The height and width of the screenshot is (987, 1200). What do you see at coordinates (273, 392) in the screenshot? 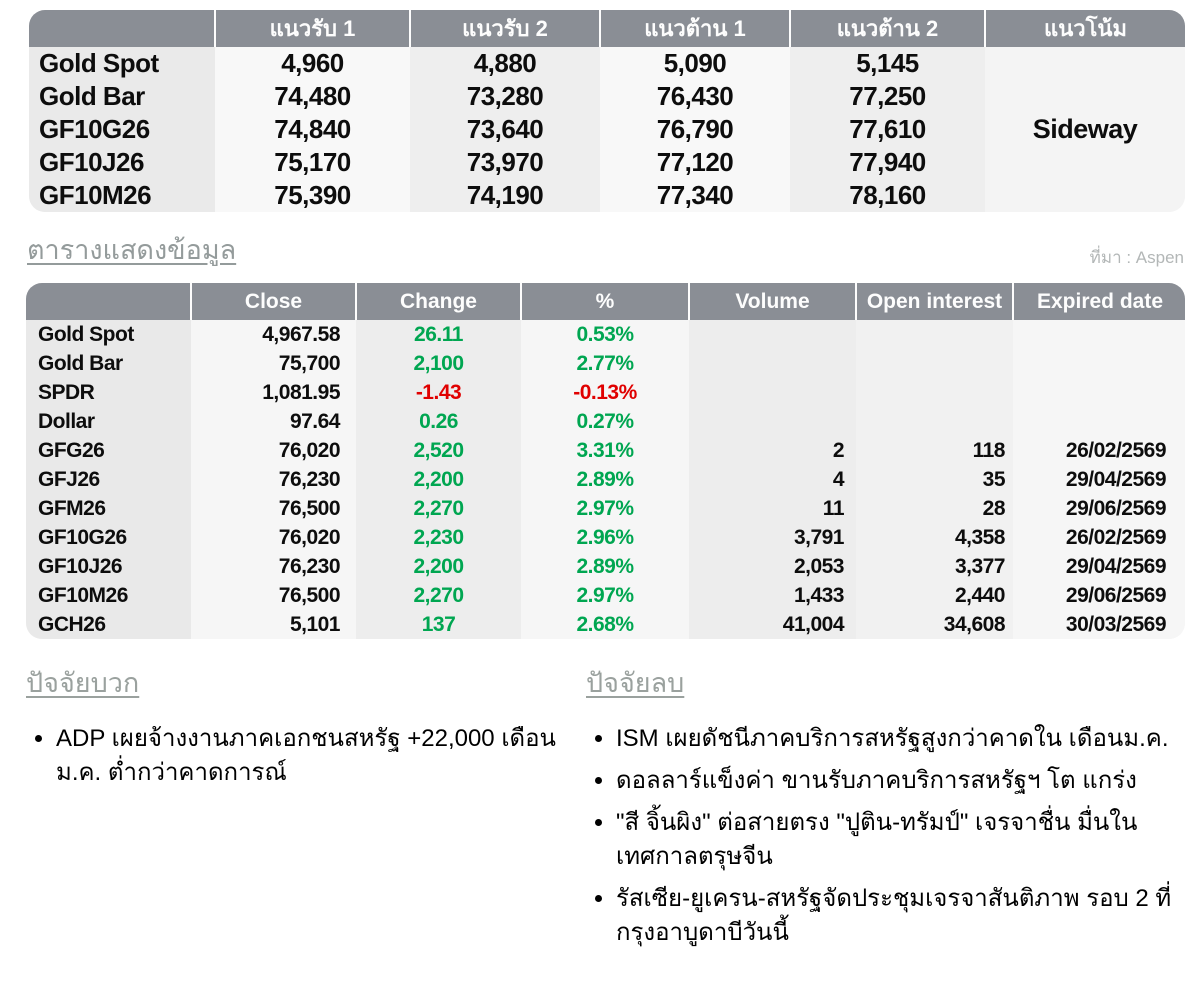
I see `close-value: 1,081.95` at bounding box center [273, 392].